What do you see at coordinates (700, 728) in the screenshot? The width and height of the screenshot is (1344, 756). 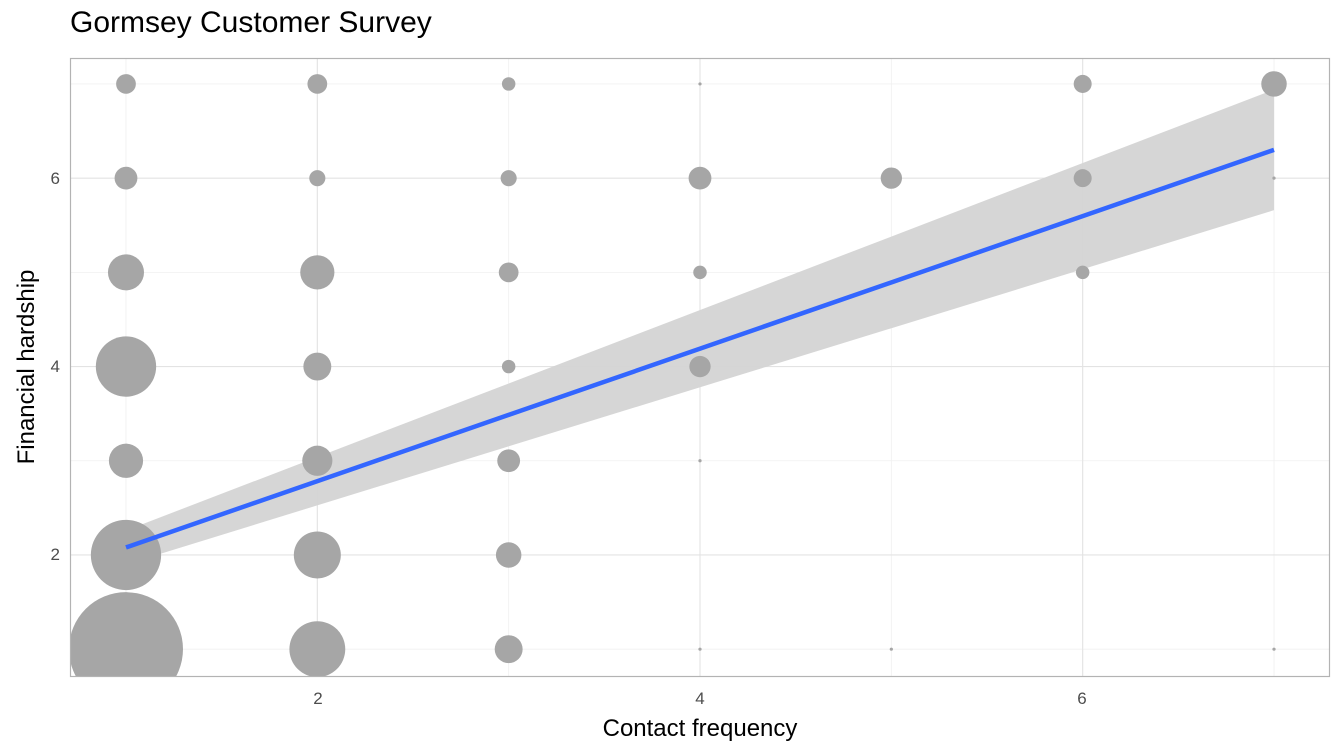 I see `x-axis-title: Contact frequency` at bounding box center [700, 728].